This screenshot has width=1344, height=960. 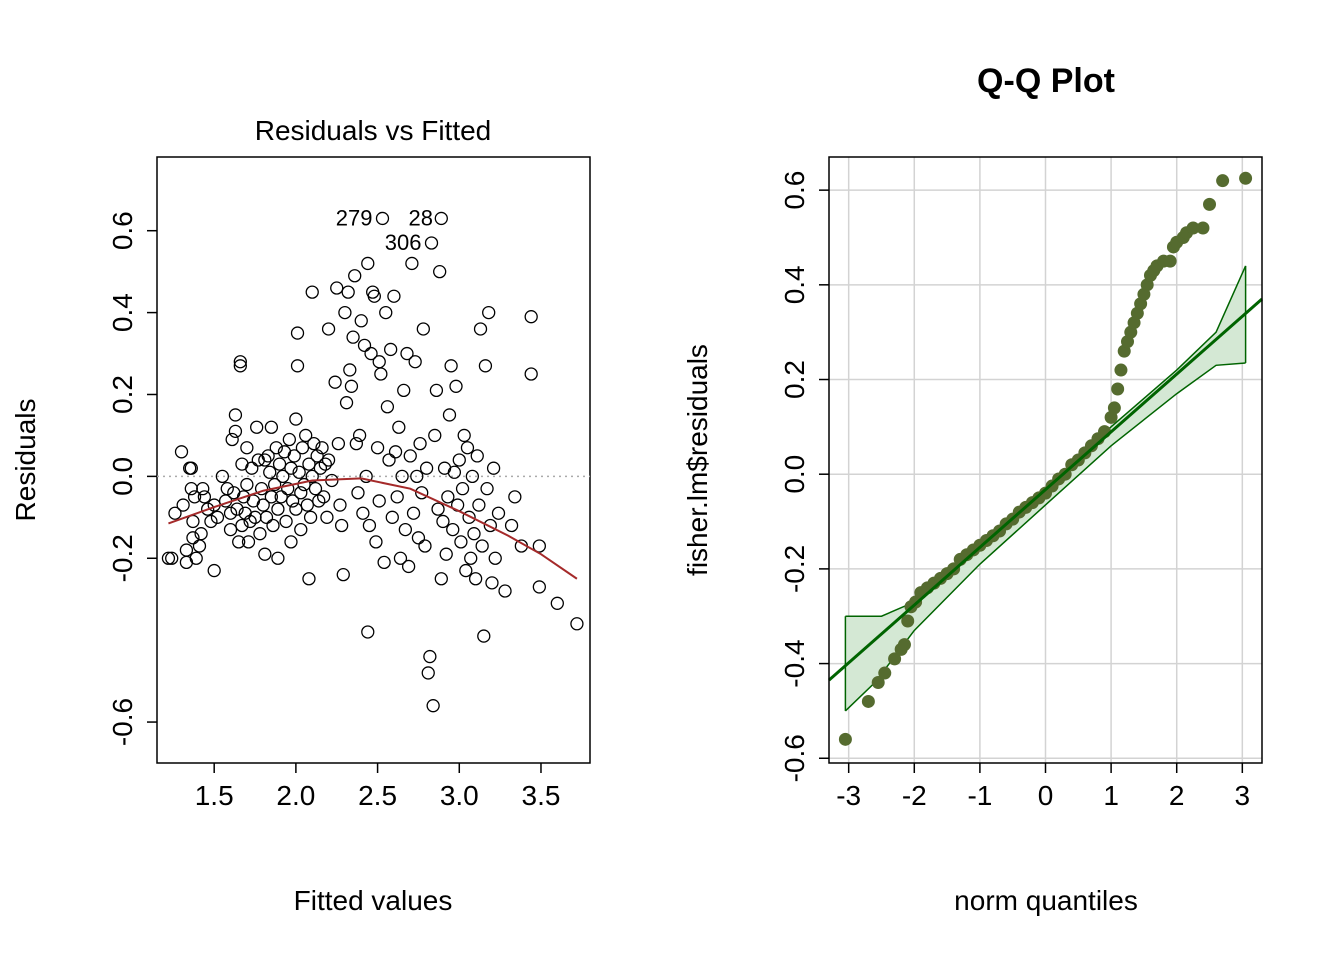 I want to click on residuals-y-tick-label: 0.6, so click(x=122, y=230).